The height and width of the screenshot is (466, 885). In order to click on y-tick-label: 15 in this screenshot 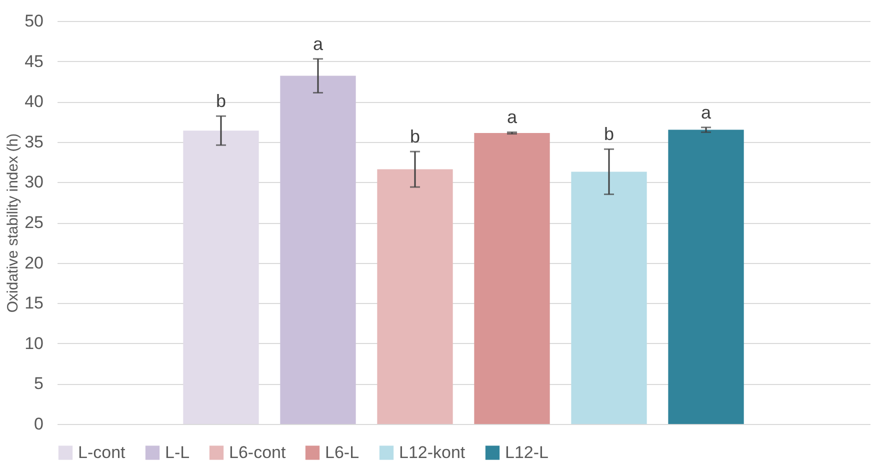, I will do `click(34, 303)`.